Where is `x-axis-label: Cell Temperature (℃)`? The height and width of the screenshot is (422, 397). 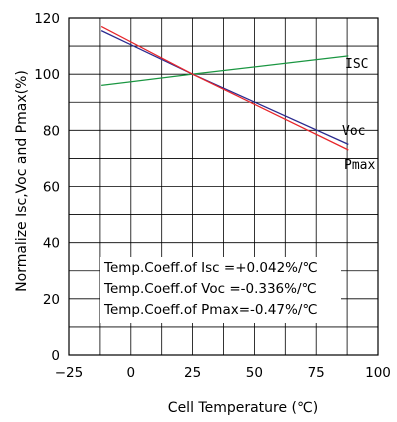
x-axis-label: Cell Temperature (℃) is located at coordinates (243, 408).